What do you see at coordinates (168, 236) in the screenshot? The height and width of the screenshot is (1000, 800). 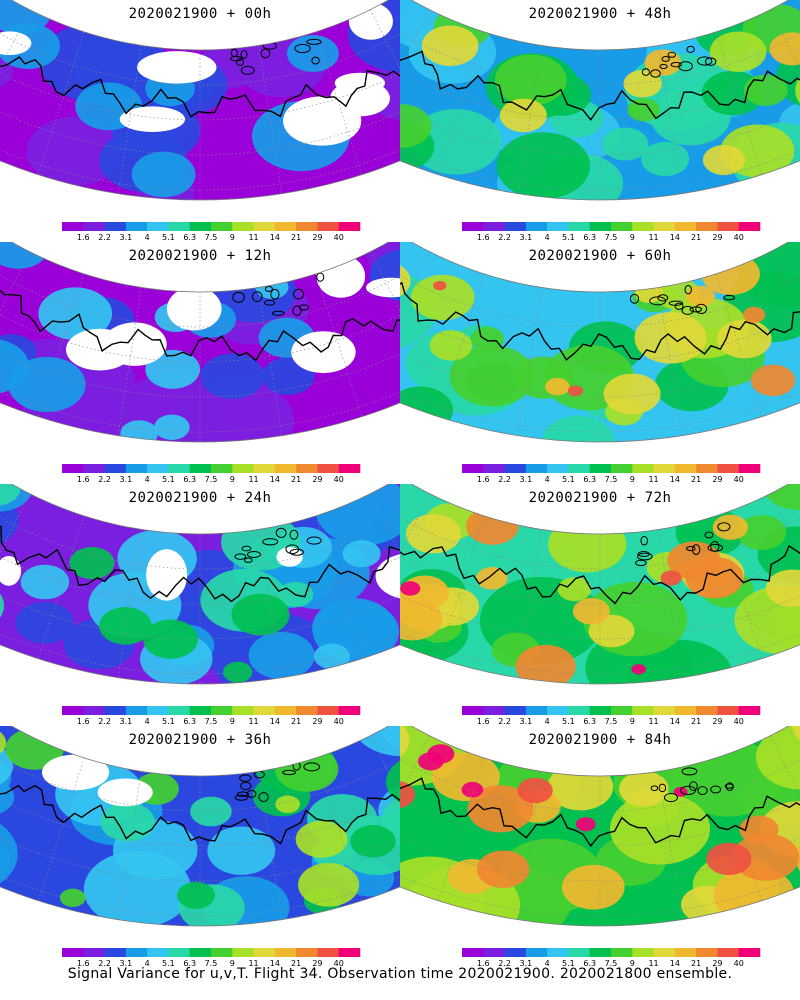 I see `legend-label: 5.1` at bounding box center [168, 236].